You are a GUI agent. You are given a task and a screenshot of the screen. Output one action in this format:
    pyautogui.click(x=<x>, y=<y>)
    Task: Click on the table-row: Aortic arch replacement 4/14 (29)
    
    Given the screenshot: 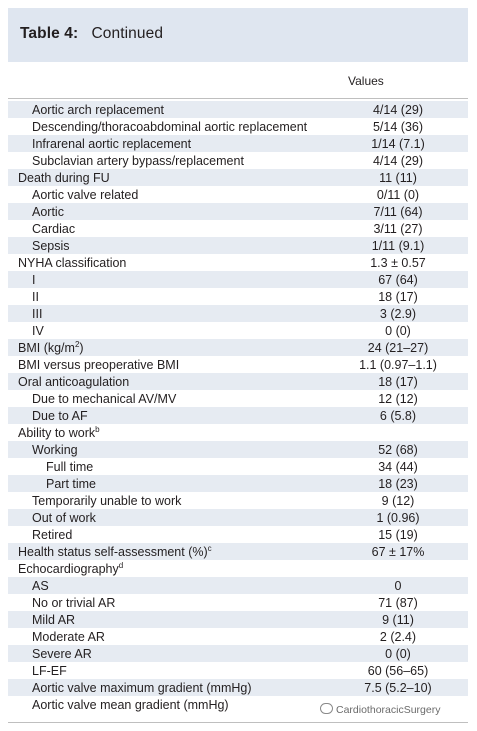 What is the action you would take?
    pyautogui.click(x=238, y=109)
    